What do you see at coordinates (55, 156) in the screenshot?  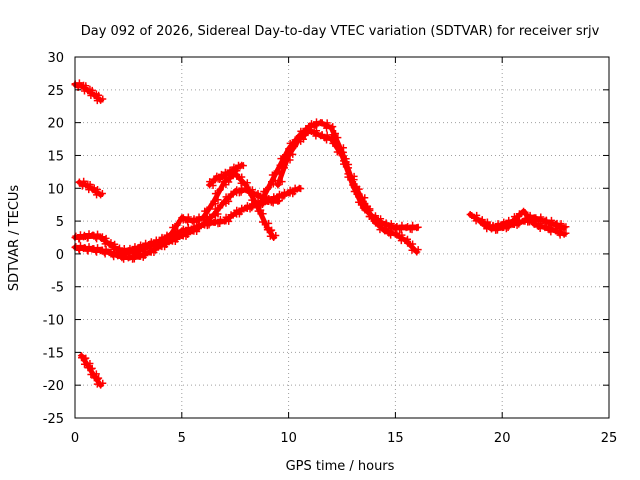 I see `y-tick-label: 15` at bounding box center [55, 156].